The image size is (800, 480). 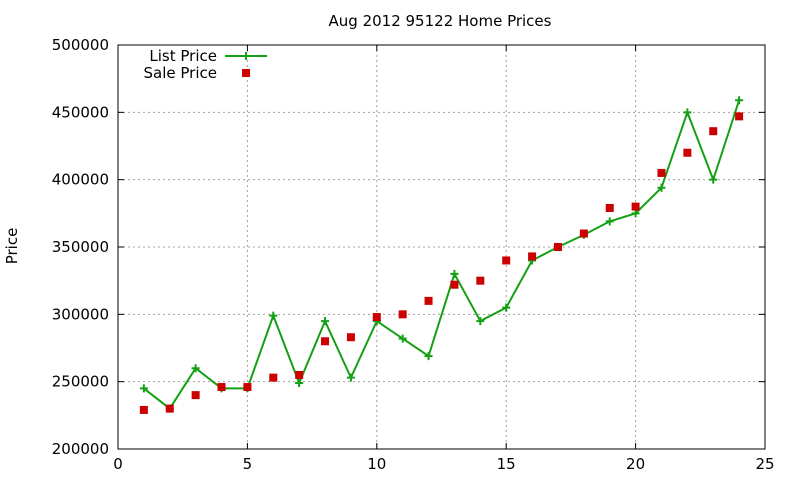 I want to click on x-tick-label: 25, so click(x=764, y=464).